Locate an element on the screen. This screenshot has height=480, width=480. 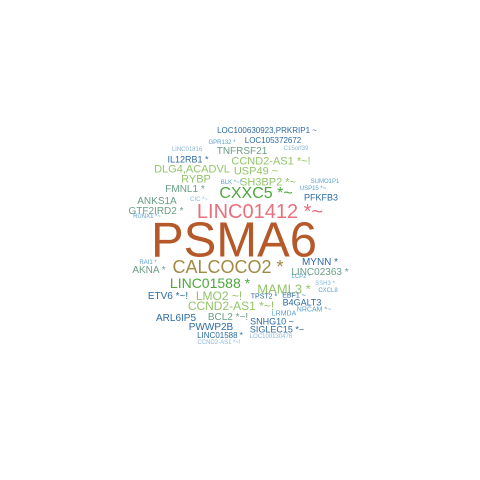
word-ssh3: SSH3 * is located at coordinates (325, 284).